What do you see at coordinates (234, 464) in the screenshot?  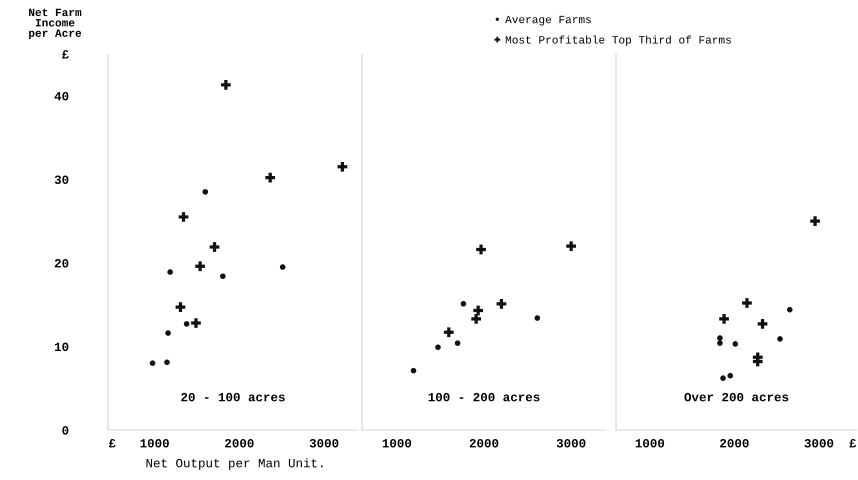 I see `x-axis-title: Net Output per Man Unit.` at bounding box center [234, 464].